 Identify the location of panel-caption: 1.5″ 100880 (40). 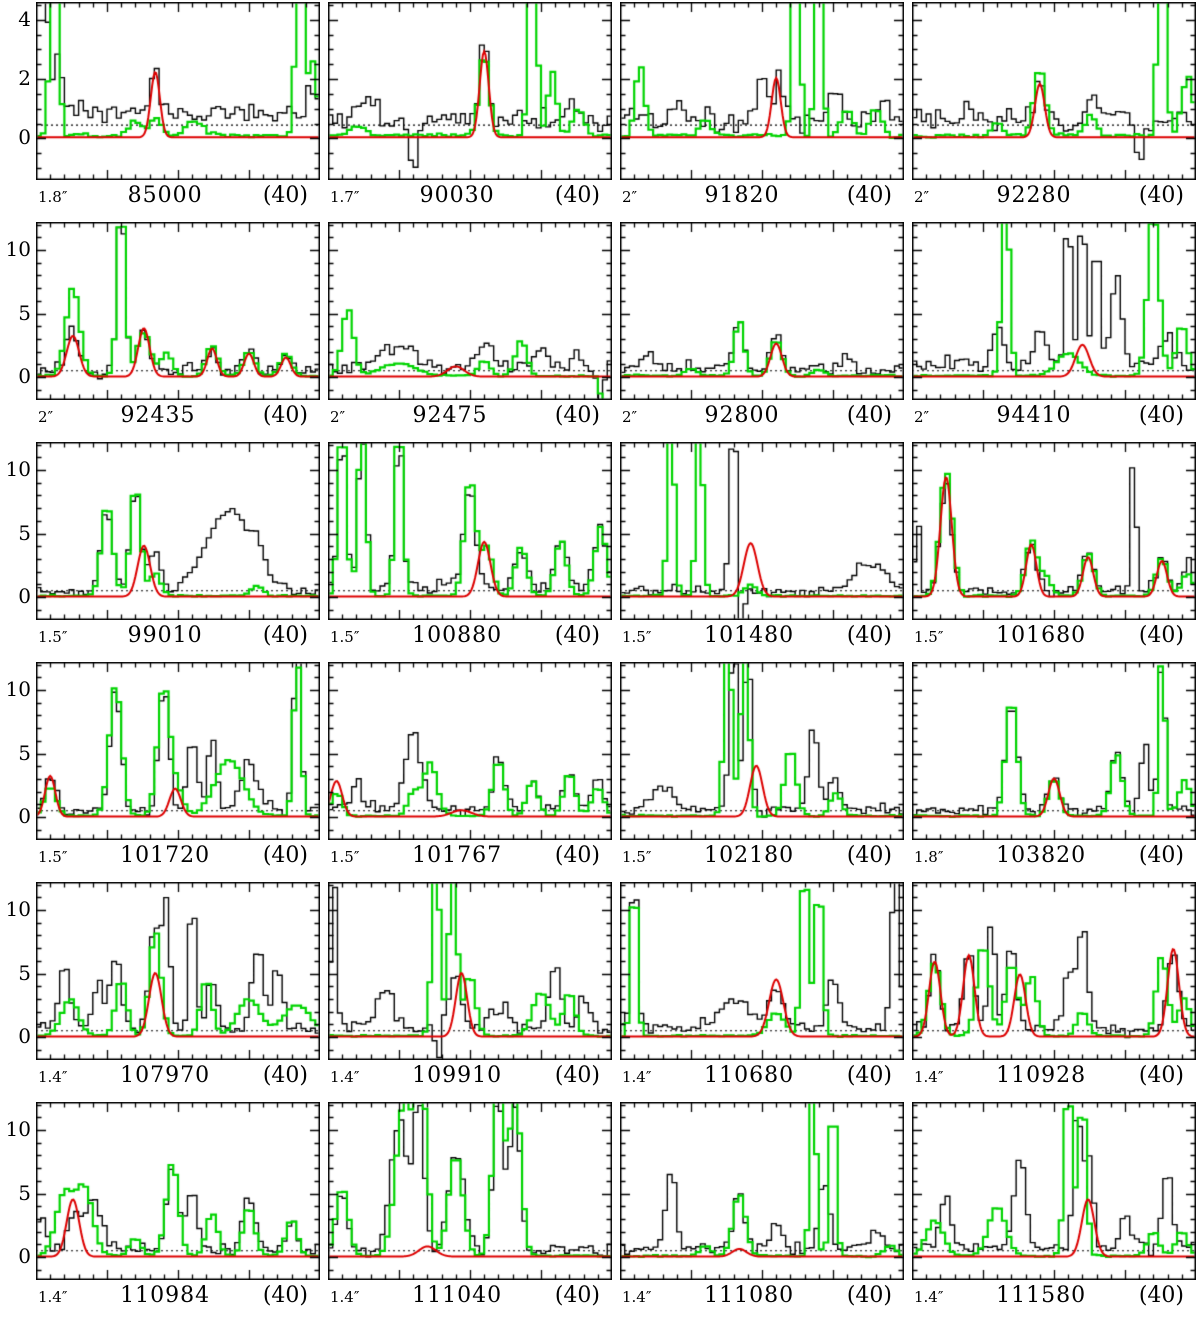
(470, 642).